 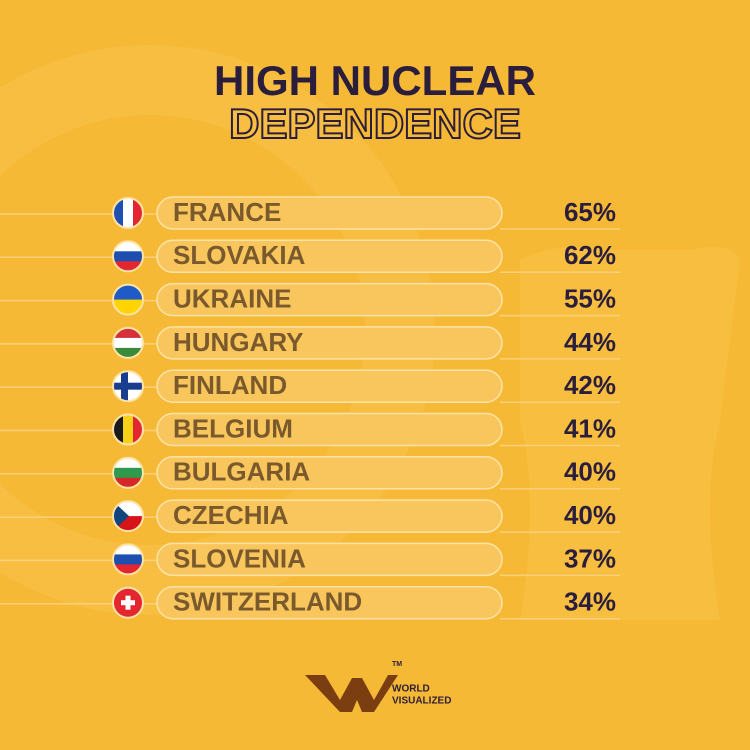 I want to click on share: 41%, so click(x=590, y=428).